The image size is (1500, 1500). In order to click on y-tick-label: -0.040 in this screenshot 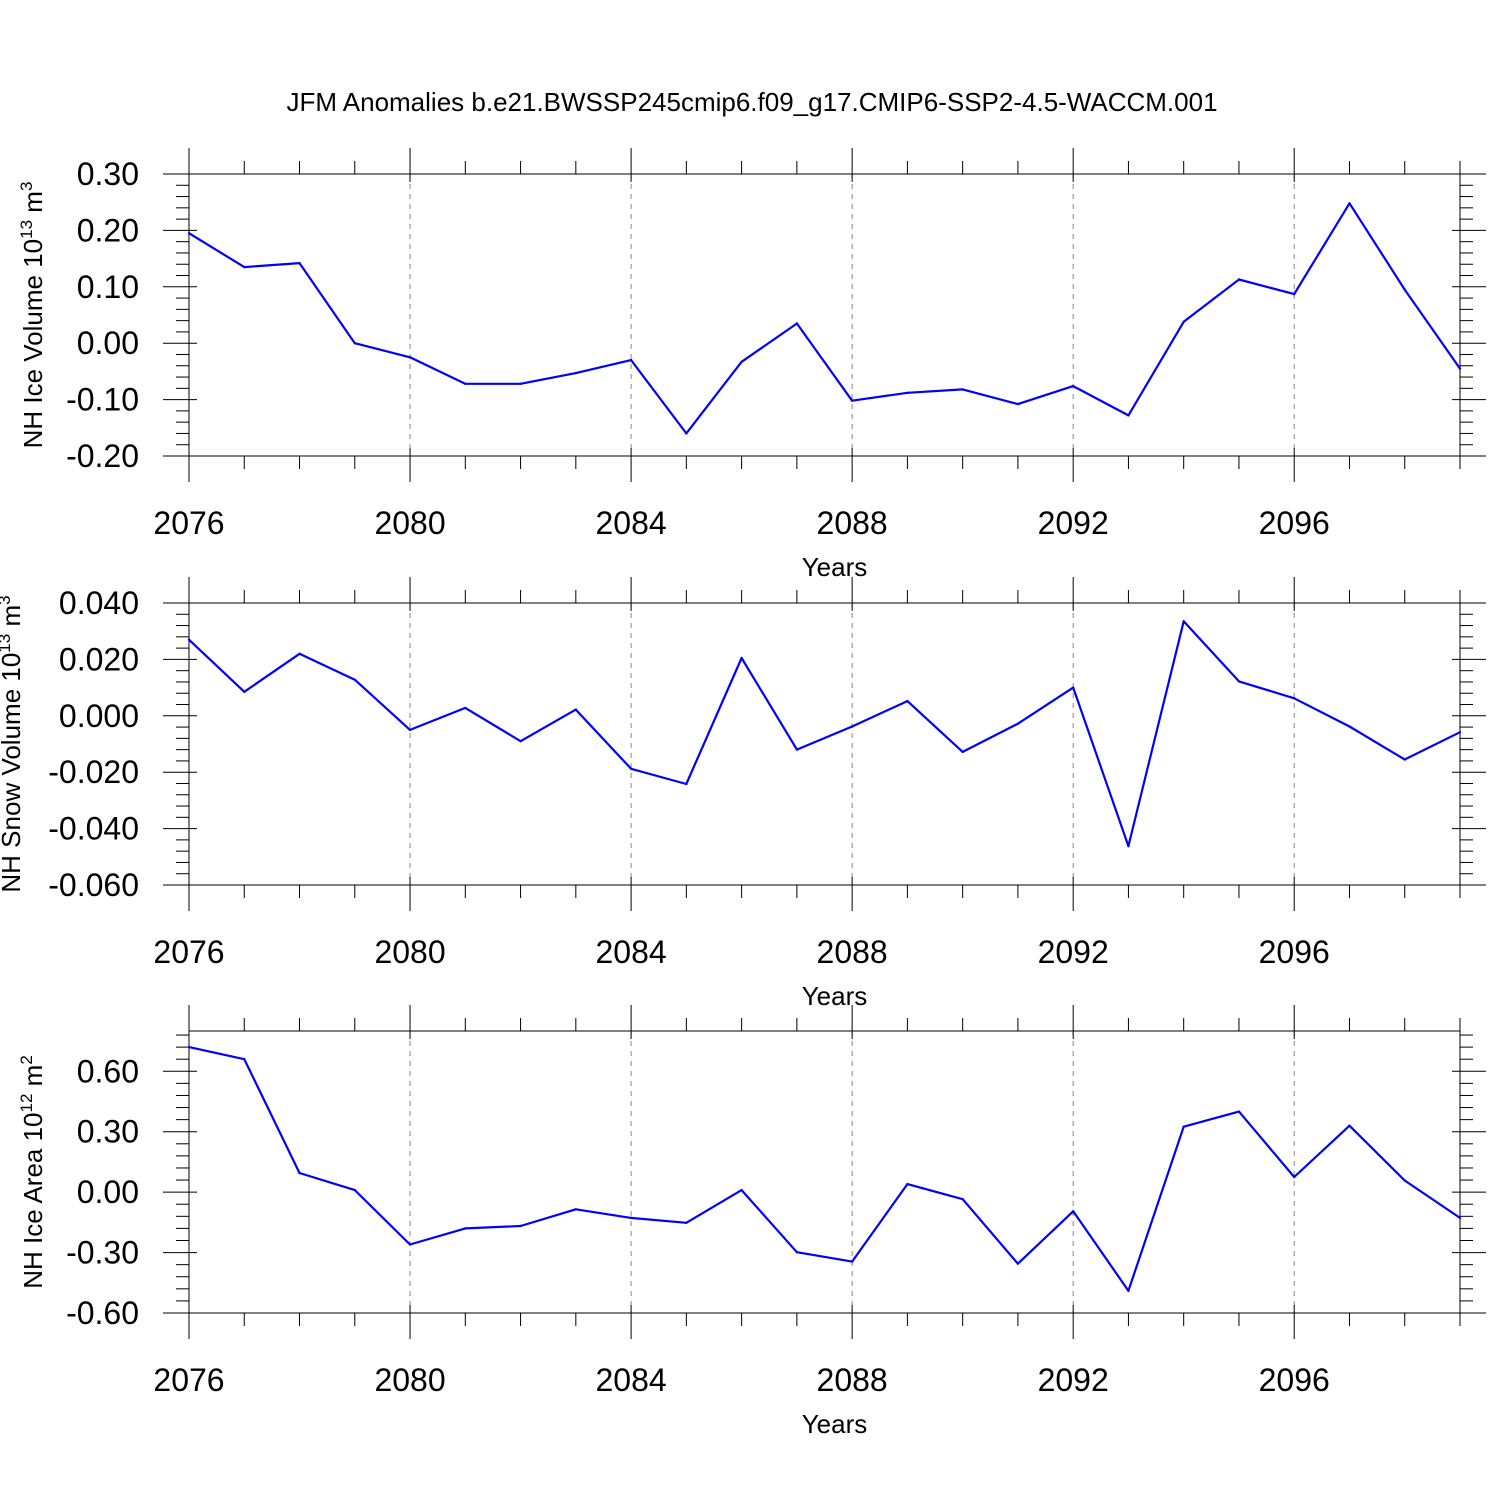, I will do `click(93, 829)`.